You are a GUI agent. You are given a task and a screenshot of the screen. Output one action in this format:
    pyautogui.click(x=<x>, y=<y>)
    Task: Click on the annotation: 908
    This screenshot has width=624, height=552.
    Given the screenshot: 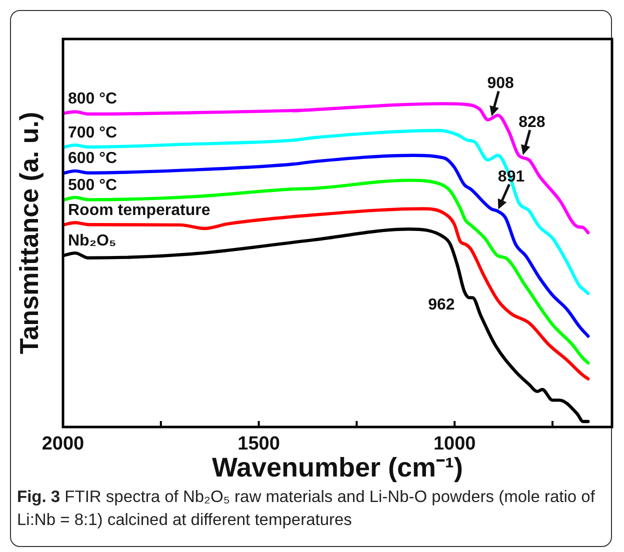 What is the action you would take?
    pyautogui.click(x=500, y=83)
    